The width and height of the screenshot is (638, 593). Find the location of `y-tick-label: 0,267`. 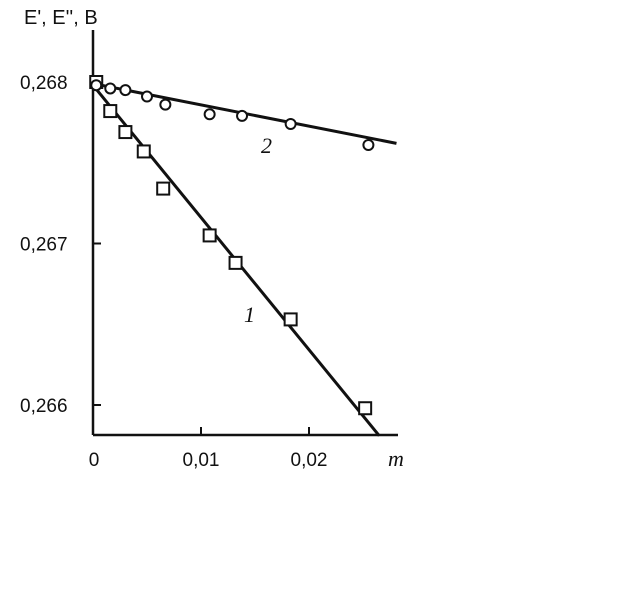

y-tick-label: 0,267 is located at coordinates (44, 245).